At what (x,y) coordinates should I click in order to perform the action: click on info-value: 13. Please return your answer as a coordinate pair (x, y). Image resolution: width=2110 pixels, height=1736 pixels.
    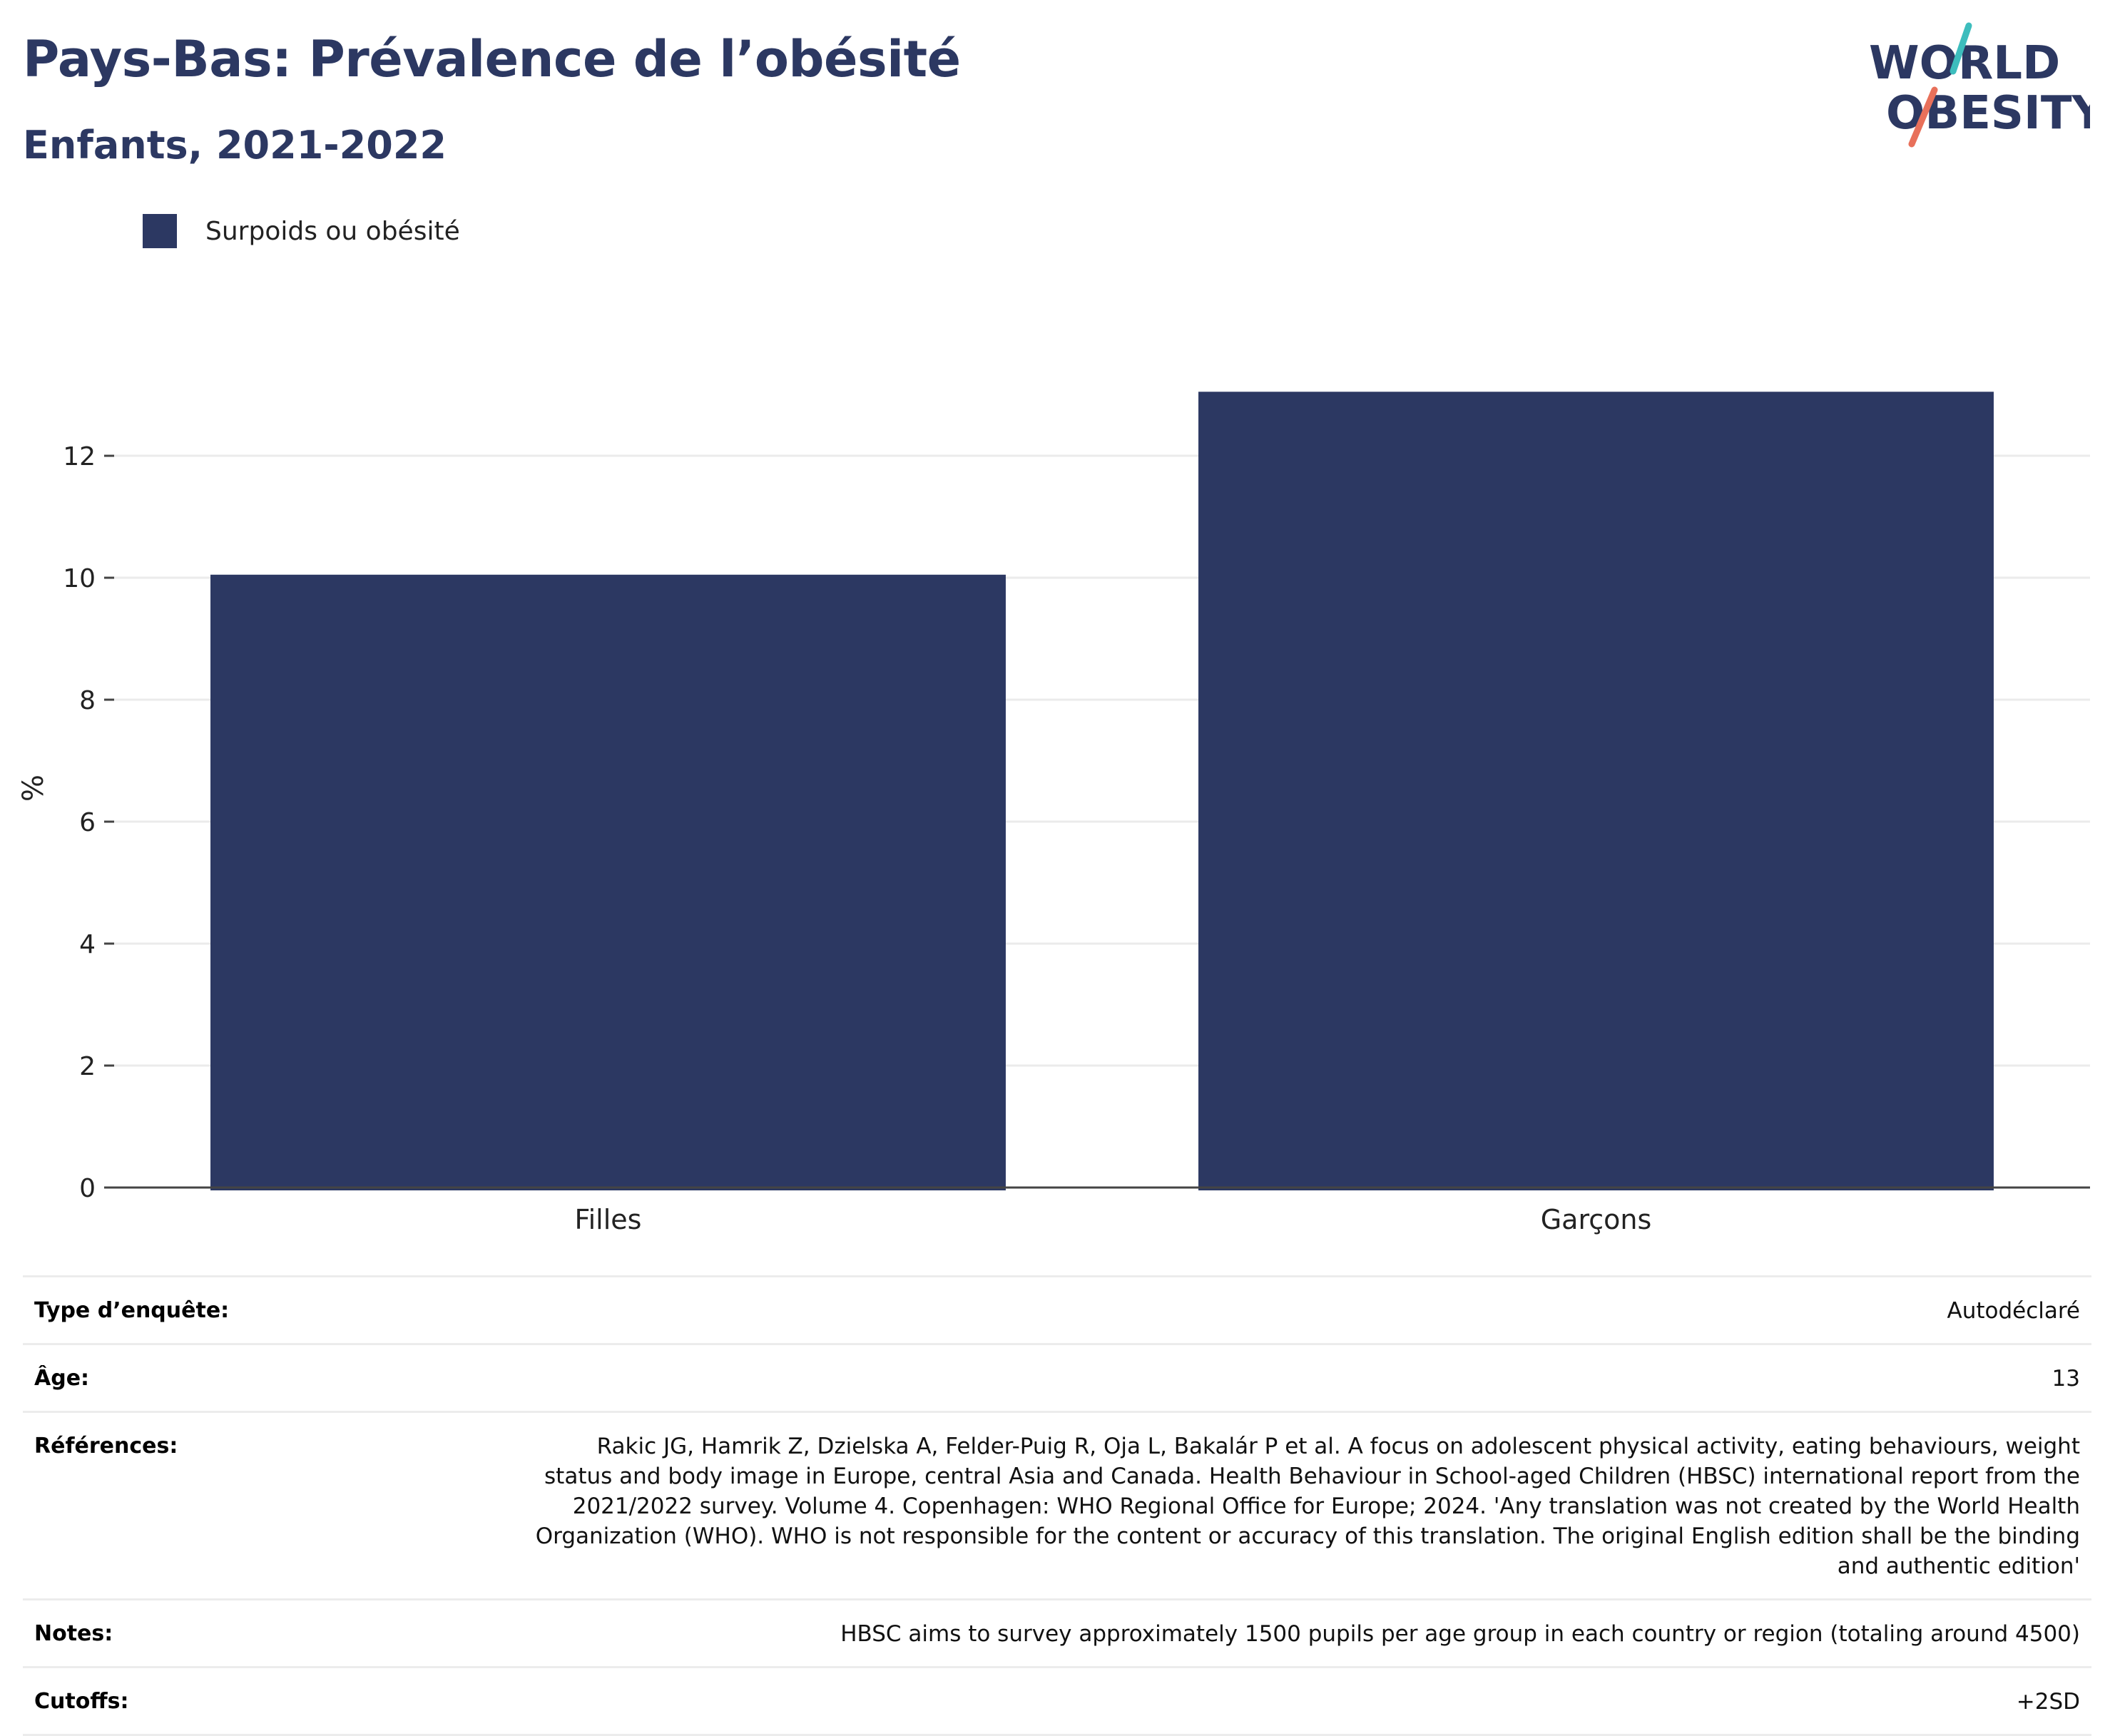
    Looking at the image, I should click on (2066, 1379).